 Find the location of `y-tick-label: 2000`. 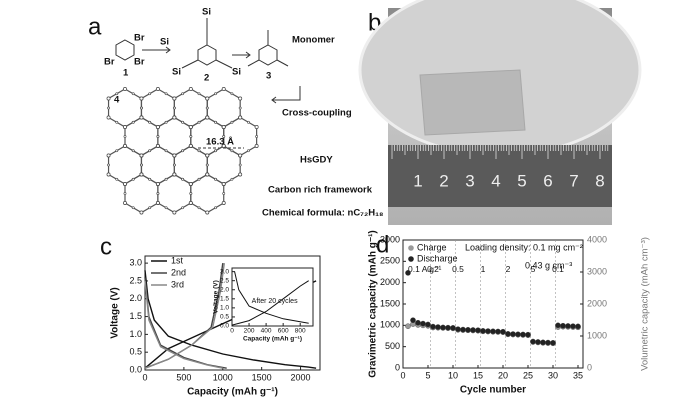

y-tick-label: 2000 is located at coordinates (390, 282).